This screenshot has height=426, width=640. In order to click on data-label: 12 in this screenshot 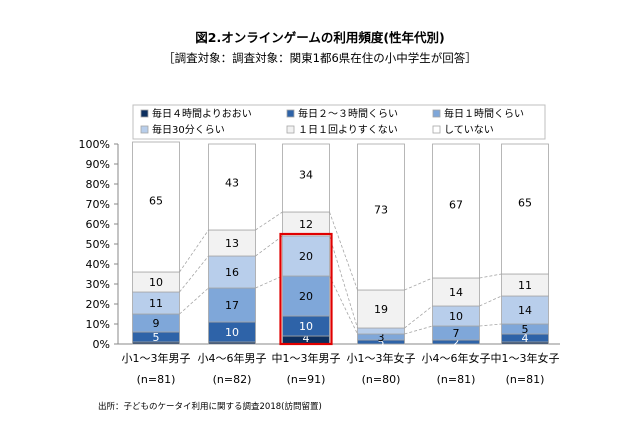, I will do `click(306, 224)`.